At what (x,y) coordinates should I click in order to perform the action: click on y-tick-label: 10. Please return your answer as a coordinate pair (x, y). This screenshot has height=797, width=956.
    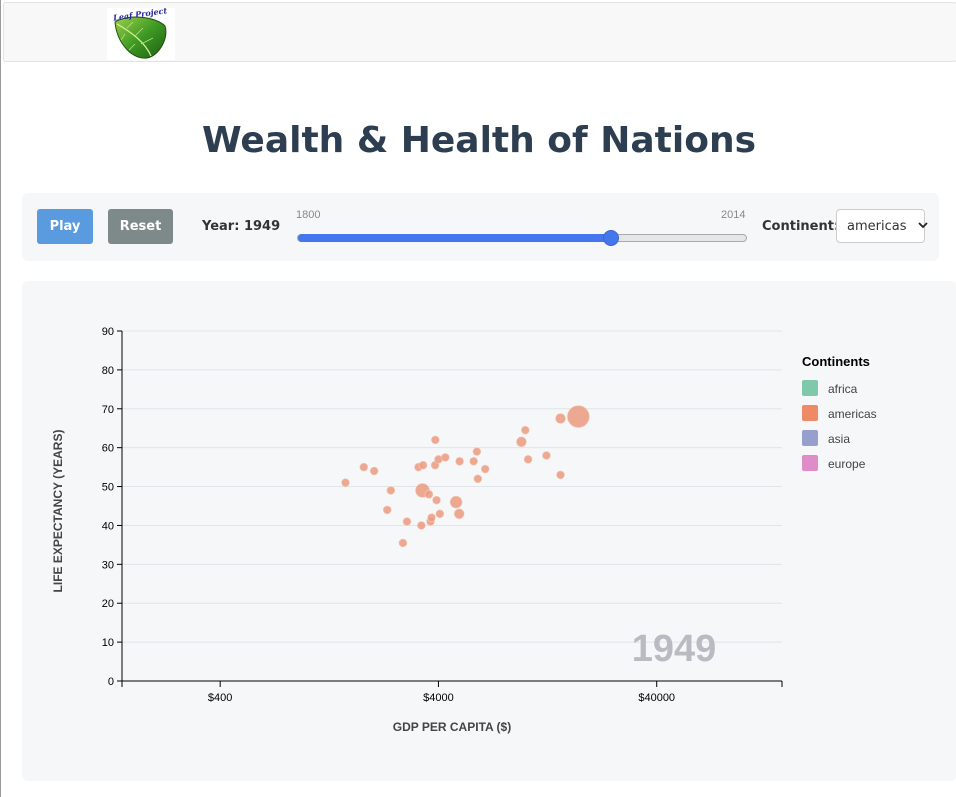
    Looking at the image, I should click on (108, 643).